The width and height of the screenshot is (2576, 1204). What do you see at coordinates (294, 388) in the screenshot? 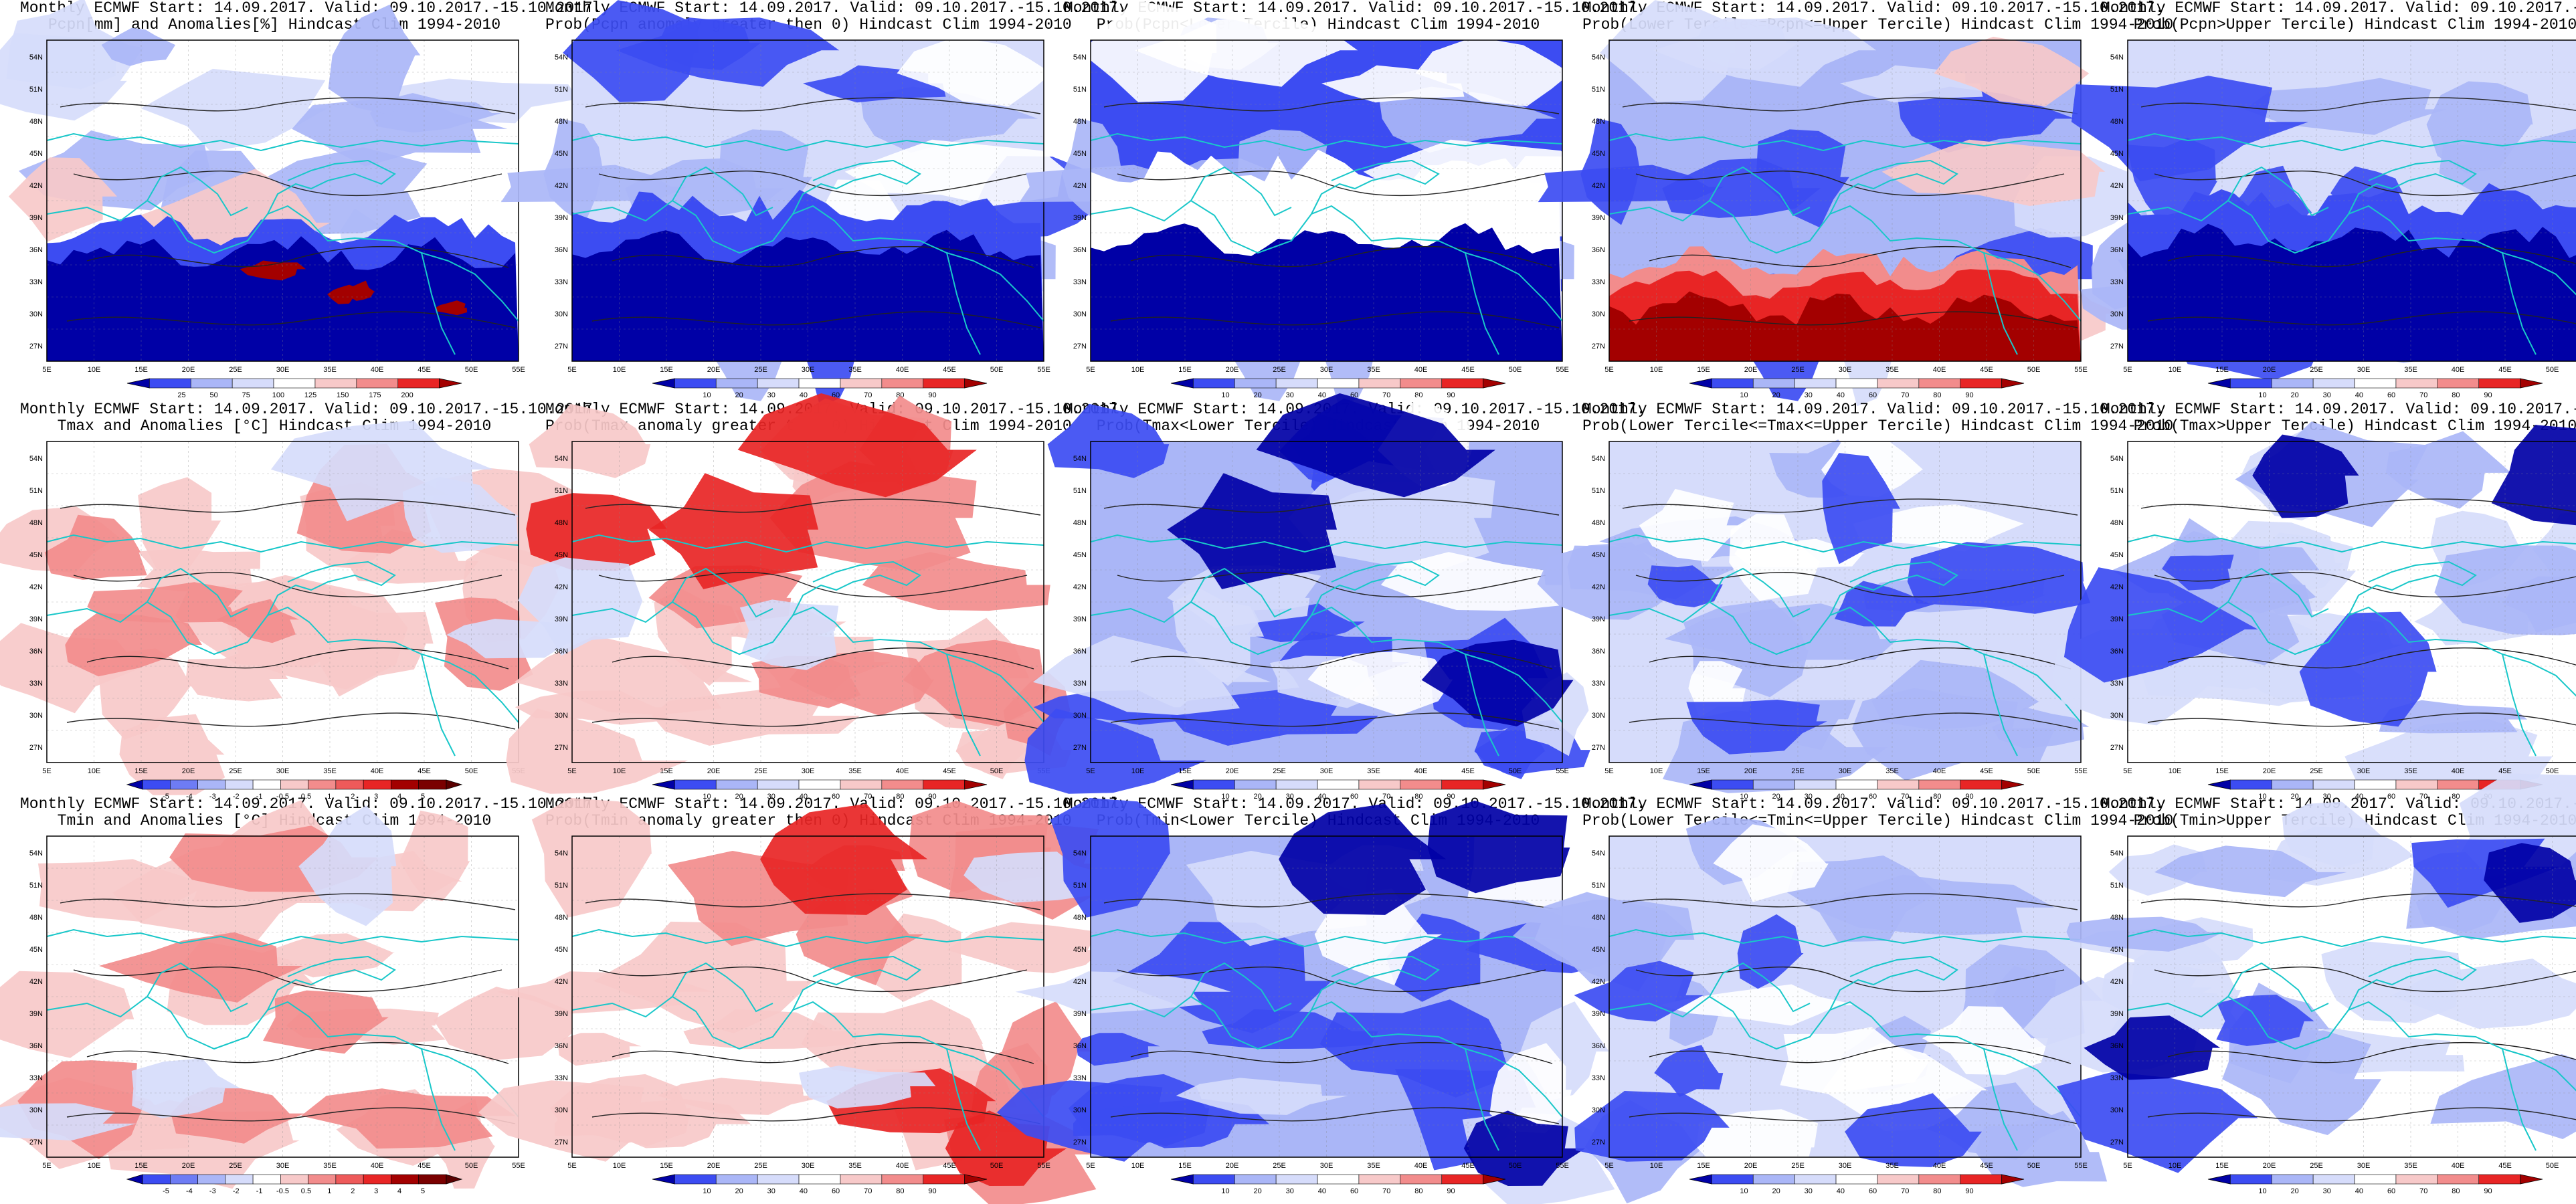
I see `colorbar: 25 50 75 100 125 150 175 200` at bounding box center [294, 388].